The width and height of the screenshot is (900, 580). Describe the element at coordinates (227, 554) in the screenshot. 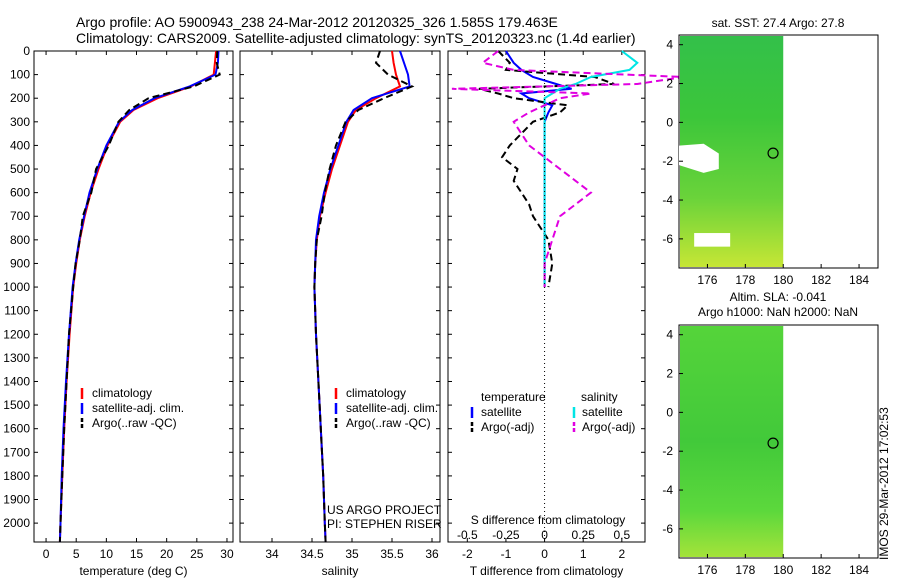

I see `temperature-profile-x-tick-label: 30` at that location.